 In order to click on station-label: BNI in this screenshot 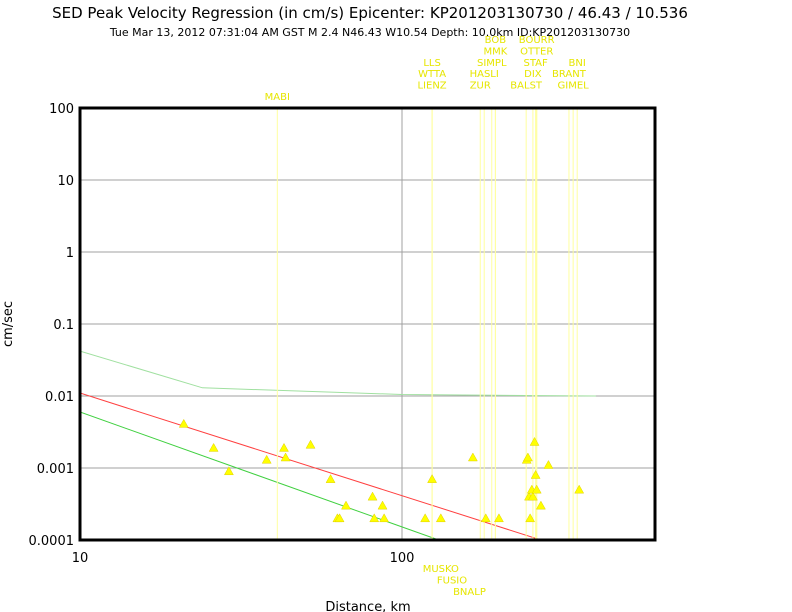, I will do `click(577, 63)`.